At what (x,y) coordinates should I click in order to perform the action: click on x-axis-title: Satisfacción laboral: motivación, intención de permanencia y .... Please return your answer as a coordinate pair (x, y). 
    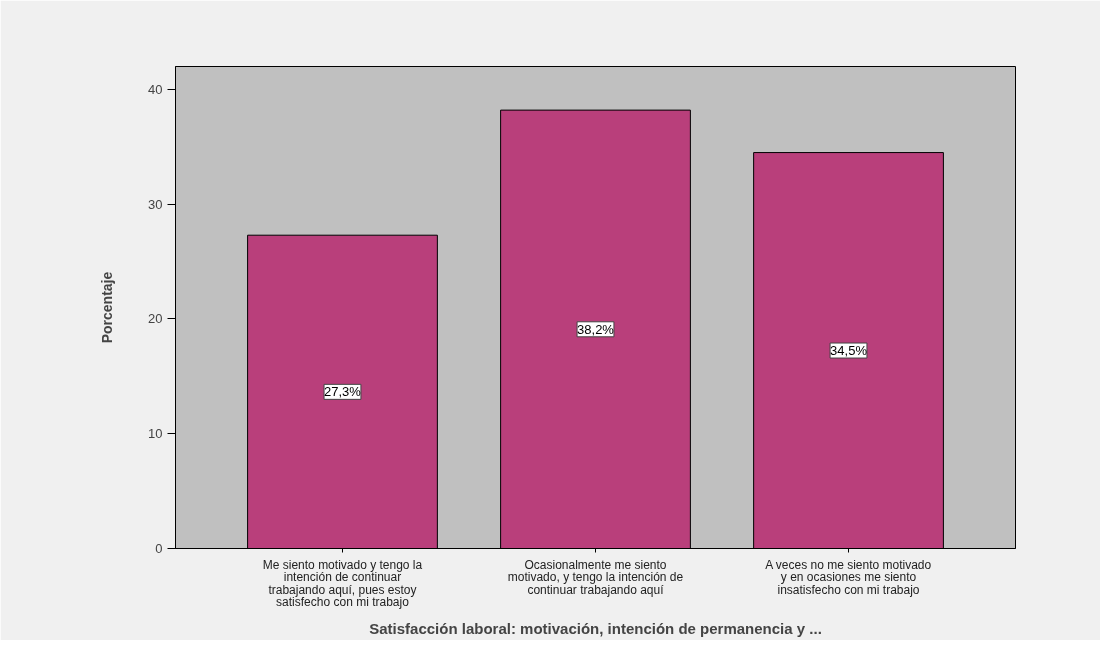
    Looking at the image, I should click on (595, 629).